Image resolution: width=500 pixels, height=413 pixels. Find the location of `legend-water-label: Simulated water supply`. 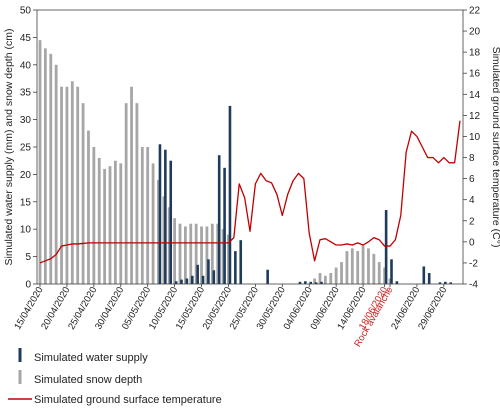

legend-water-label: Simulated water supply is located at coordinates (91, 358).